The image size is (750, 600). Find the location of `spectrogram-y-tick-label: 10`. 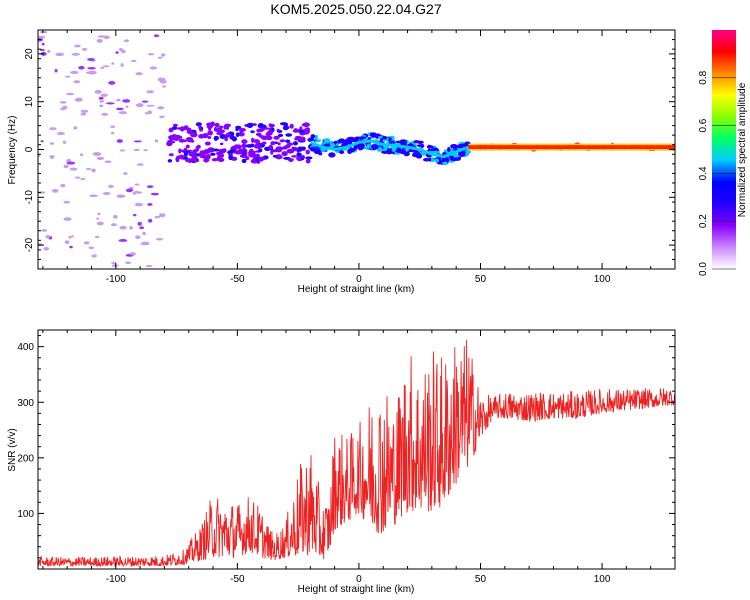

spectrogram-y-tick-label: 10 is located at coordinates (29, 102).